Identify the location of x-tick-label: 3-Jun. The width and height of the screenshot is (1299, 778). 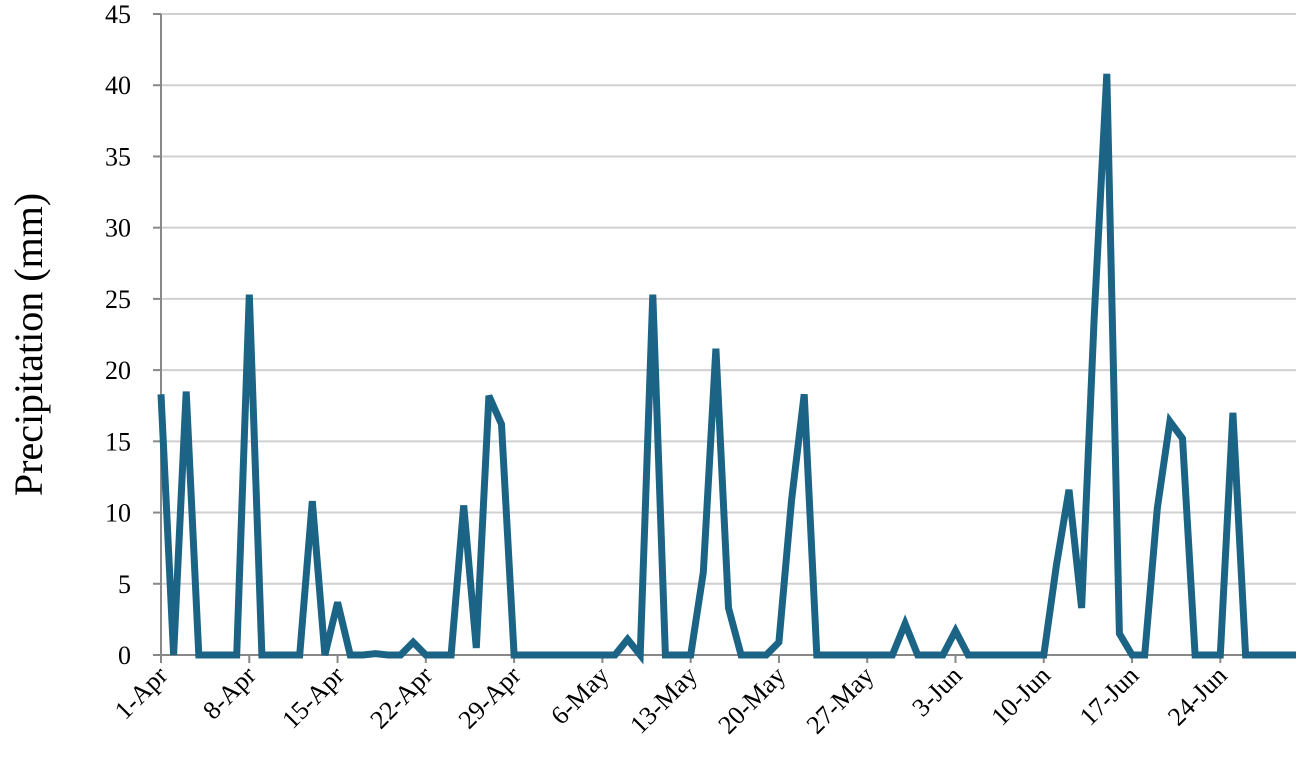
(936, 691).